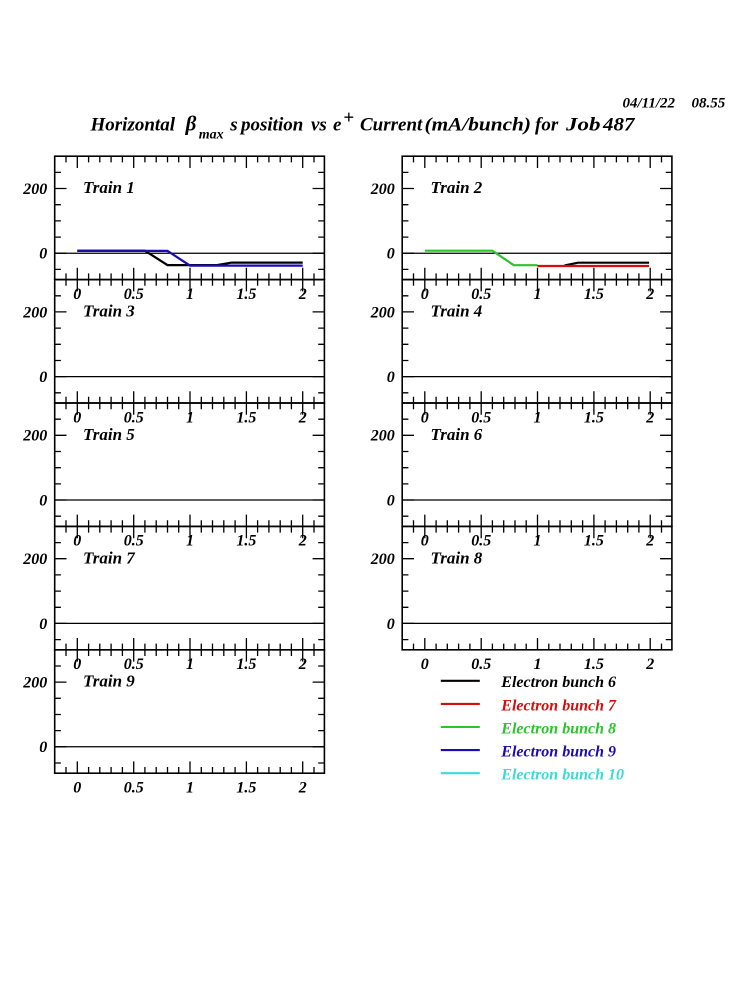  Describe the element at coordinates (109, 187) in the screenshot. I see `svg-text: Train 1` at that location.